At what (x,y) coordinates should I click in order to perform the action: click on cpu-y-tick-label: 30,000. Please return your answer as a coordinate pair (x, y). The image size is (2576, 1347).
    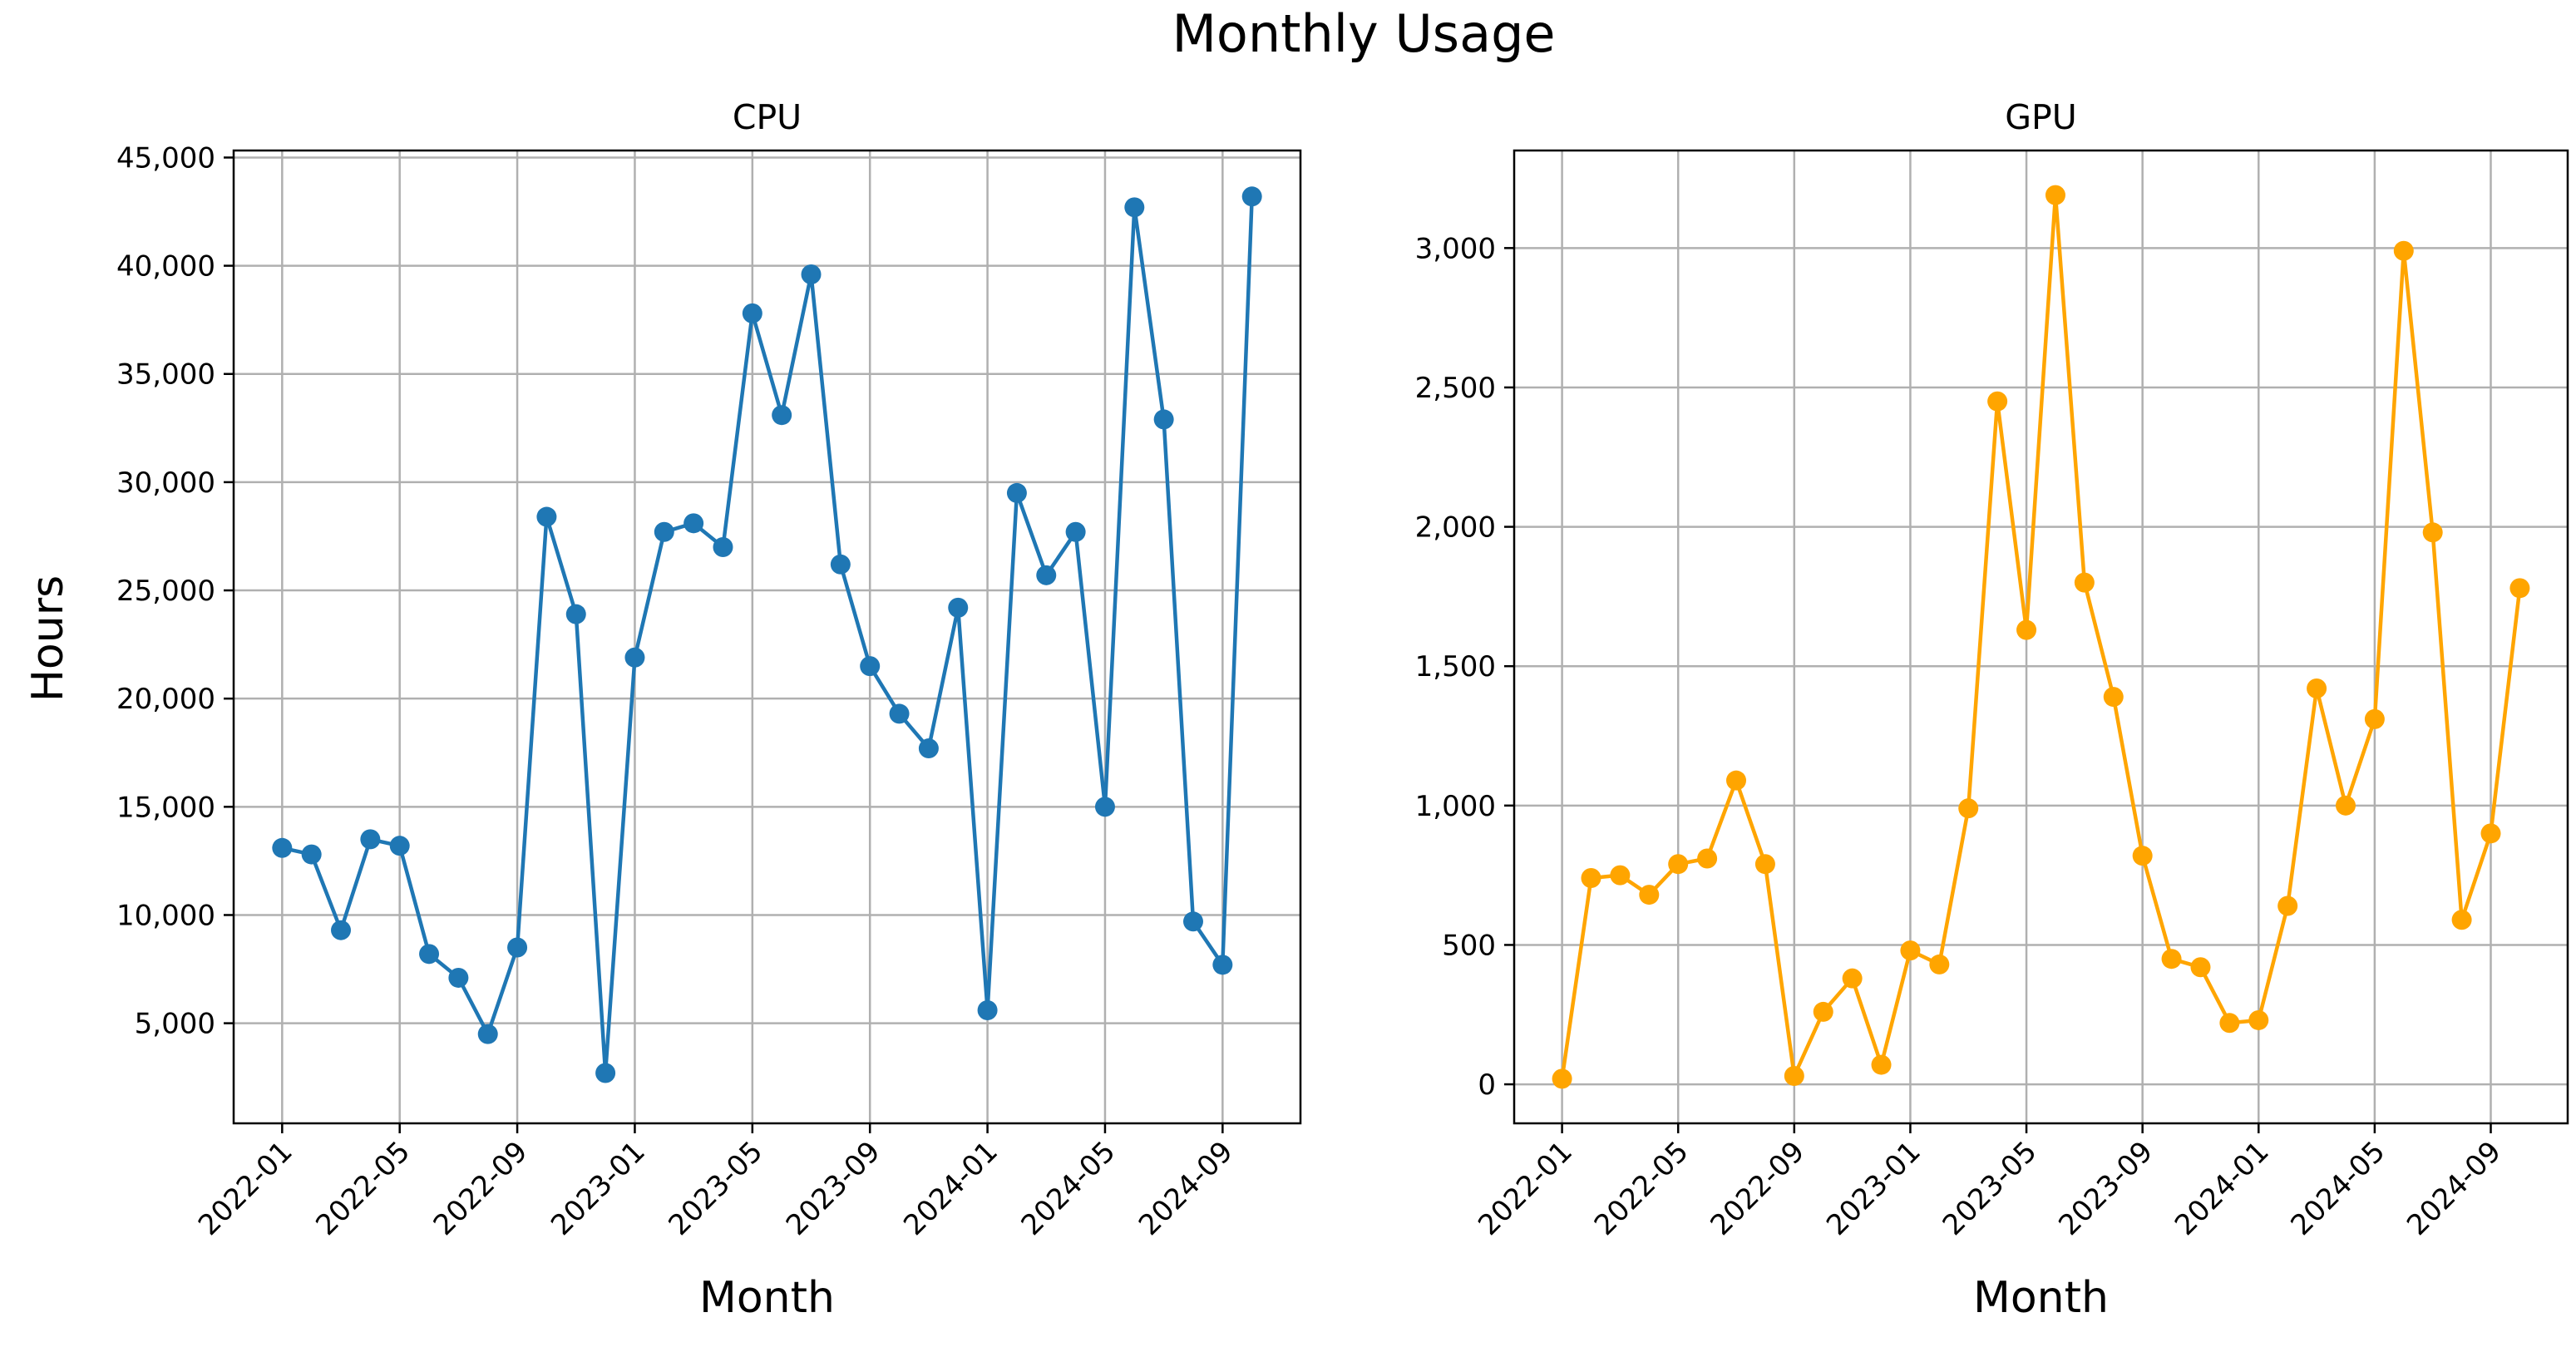
    Looking at the image, I should click on (165, 483).